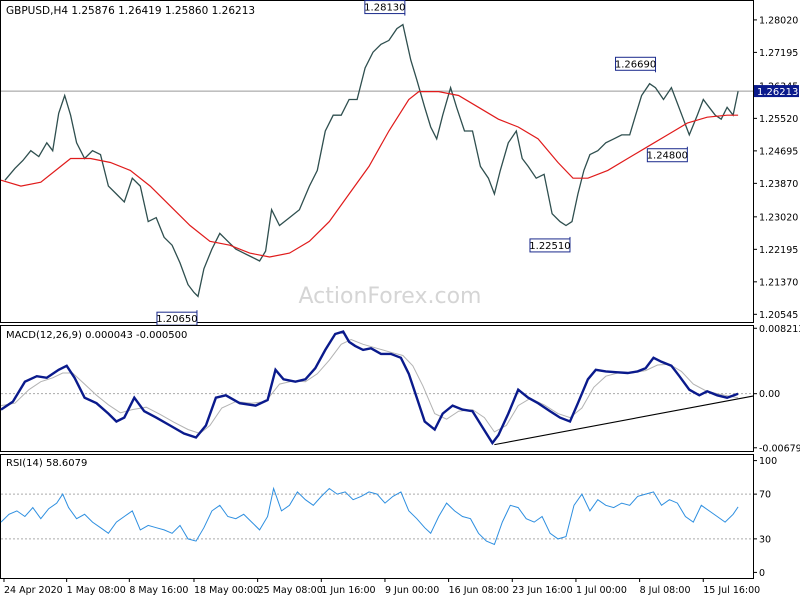 The height and width of the screenshot is (600, 800). Describe the element at coordinates (778, 119) in the screenshot. I see `y-tick-label: 1.25520` at that location.